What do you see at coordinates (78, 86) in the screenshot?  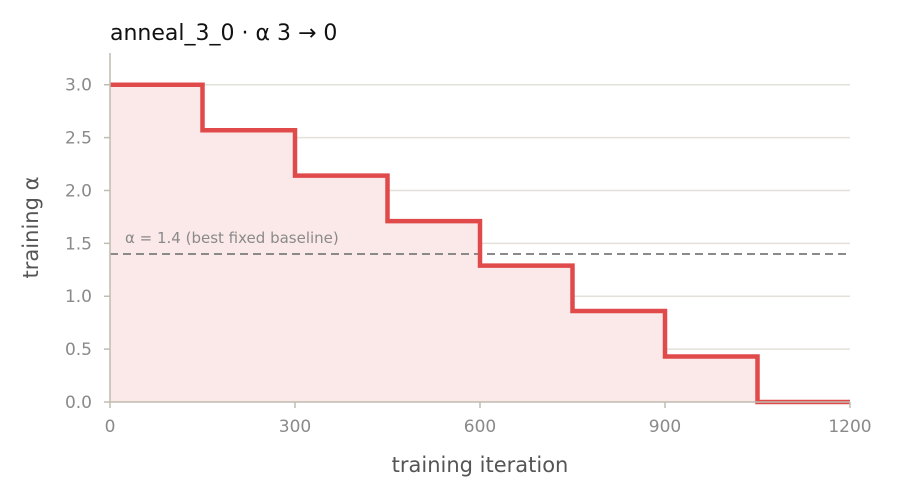 I see `y-tick-label: 3.0` at bounding box center [78, 86].